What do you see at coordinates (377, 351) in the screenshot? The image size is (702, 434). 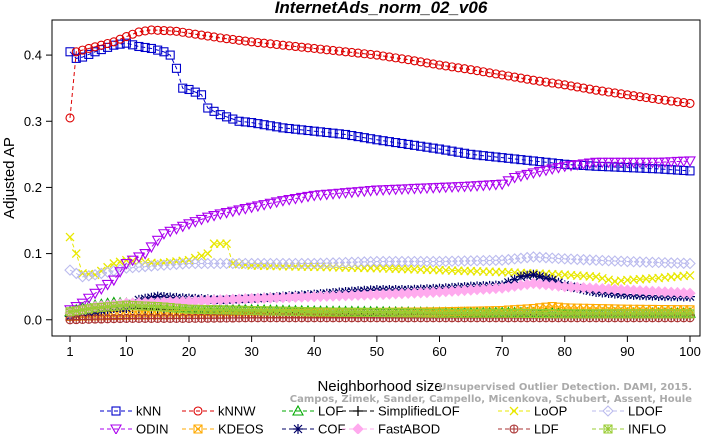 I see `x-tick-label: 50` at bounding box center [377, 351].